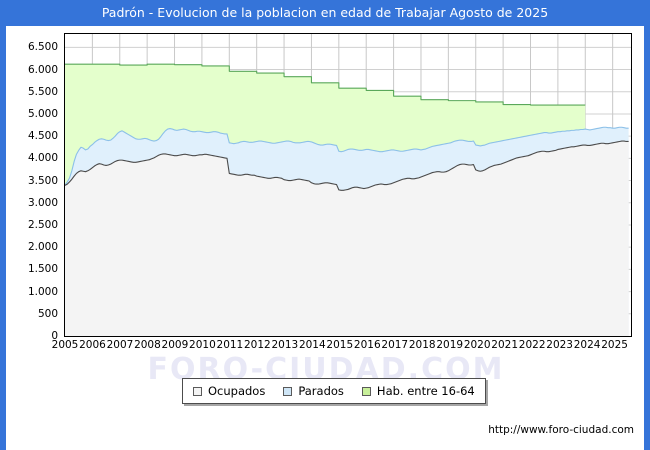 The width and height of the screenshot is (650, 450). What do you see at coordinates (42, 202) in the screenshot?
I see `y-axis-tick-label: 3.000` at bounding box center [42, 202].